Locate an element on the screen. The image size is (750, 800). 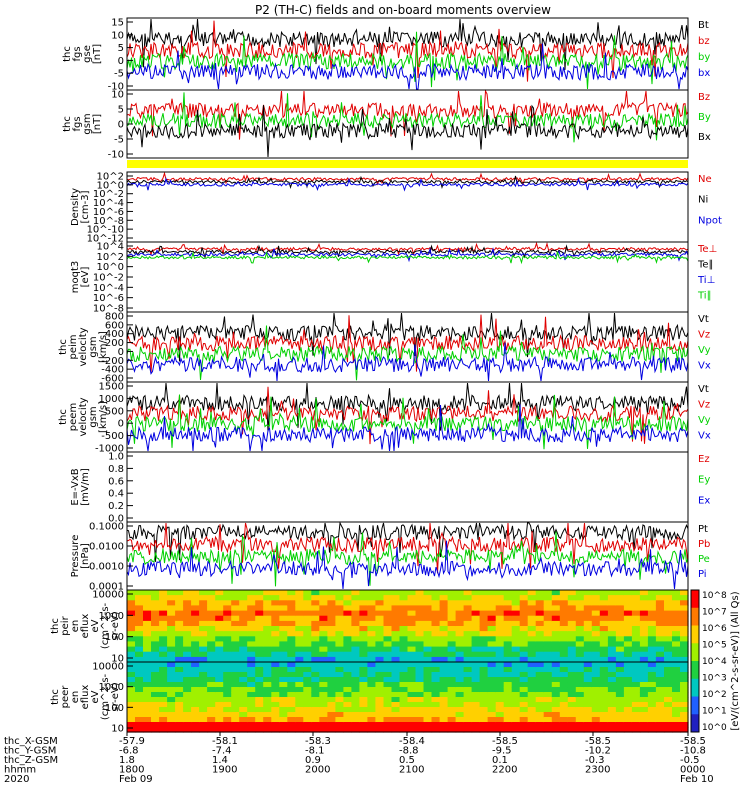
colorbar-label: [eV/(cm^2-s-sr-eV)] (All Qs) is located at coordinates (735, 660).